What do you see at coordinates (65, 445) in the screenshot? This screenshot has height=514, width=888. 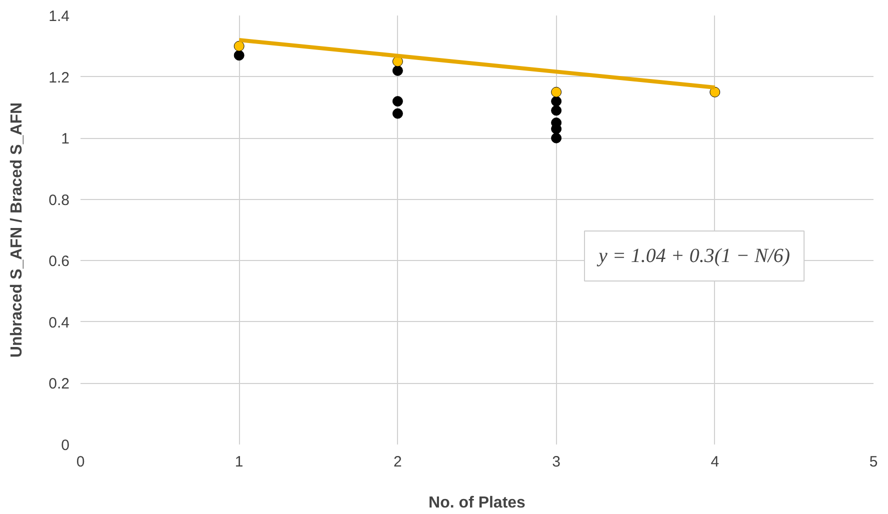 I see `y-tick-label: 0` at bounding box center [65, 445].